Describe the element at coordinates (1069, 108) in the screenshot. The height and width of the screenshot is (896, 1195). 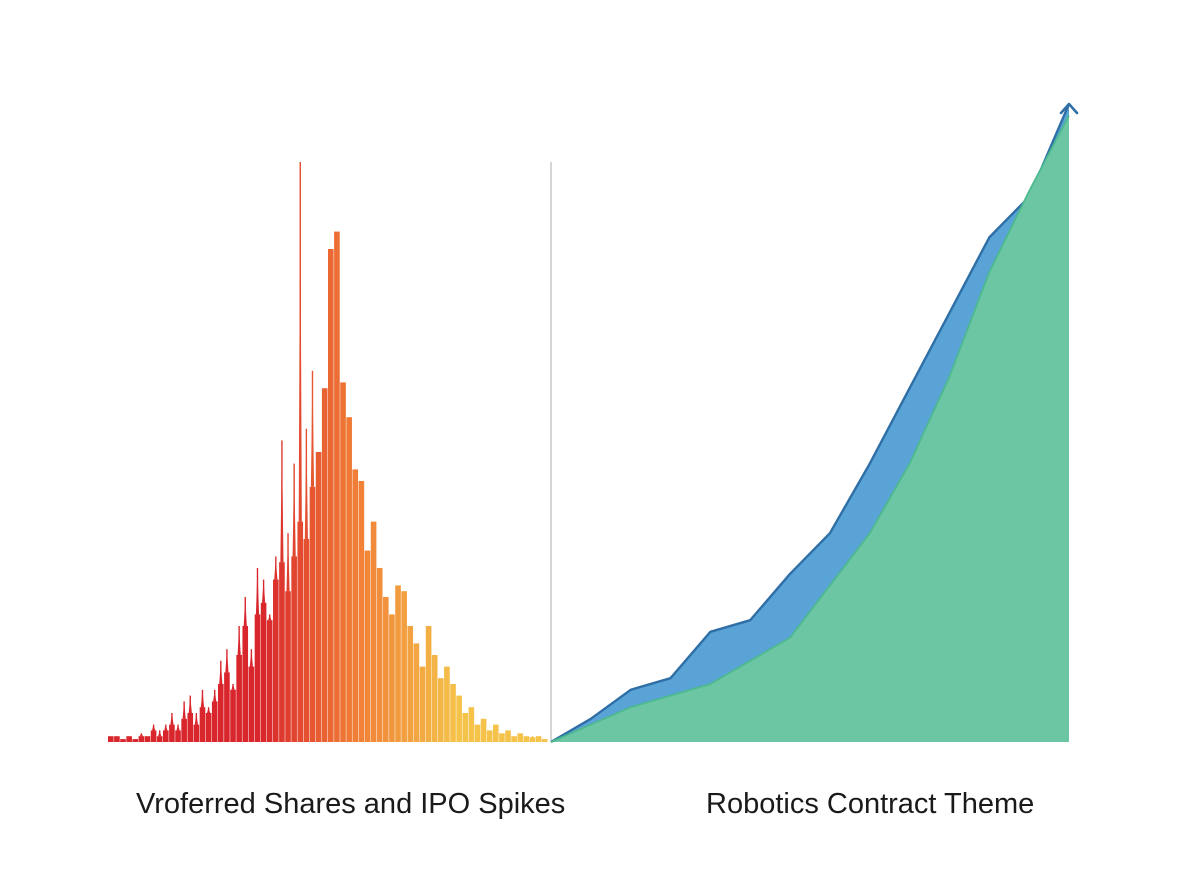
I see `growth-arrow-icon` at that location.